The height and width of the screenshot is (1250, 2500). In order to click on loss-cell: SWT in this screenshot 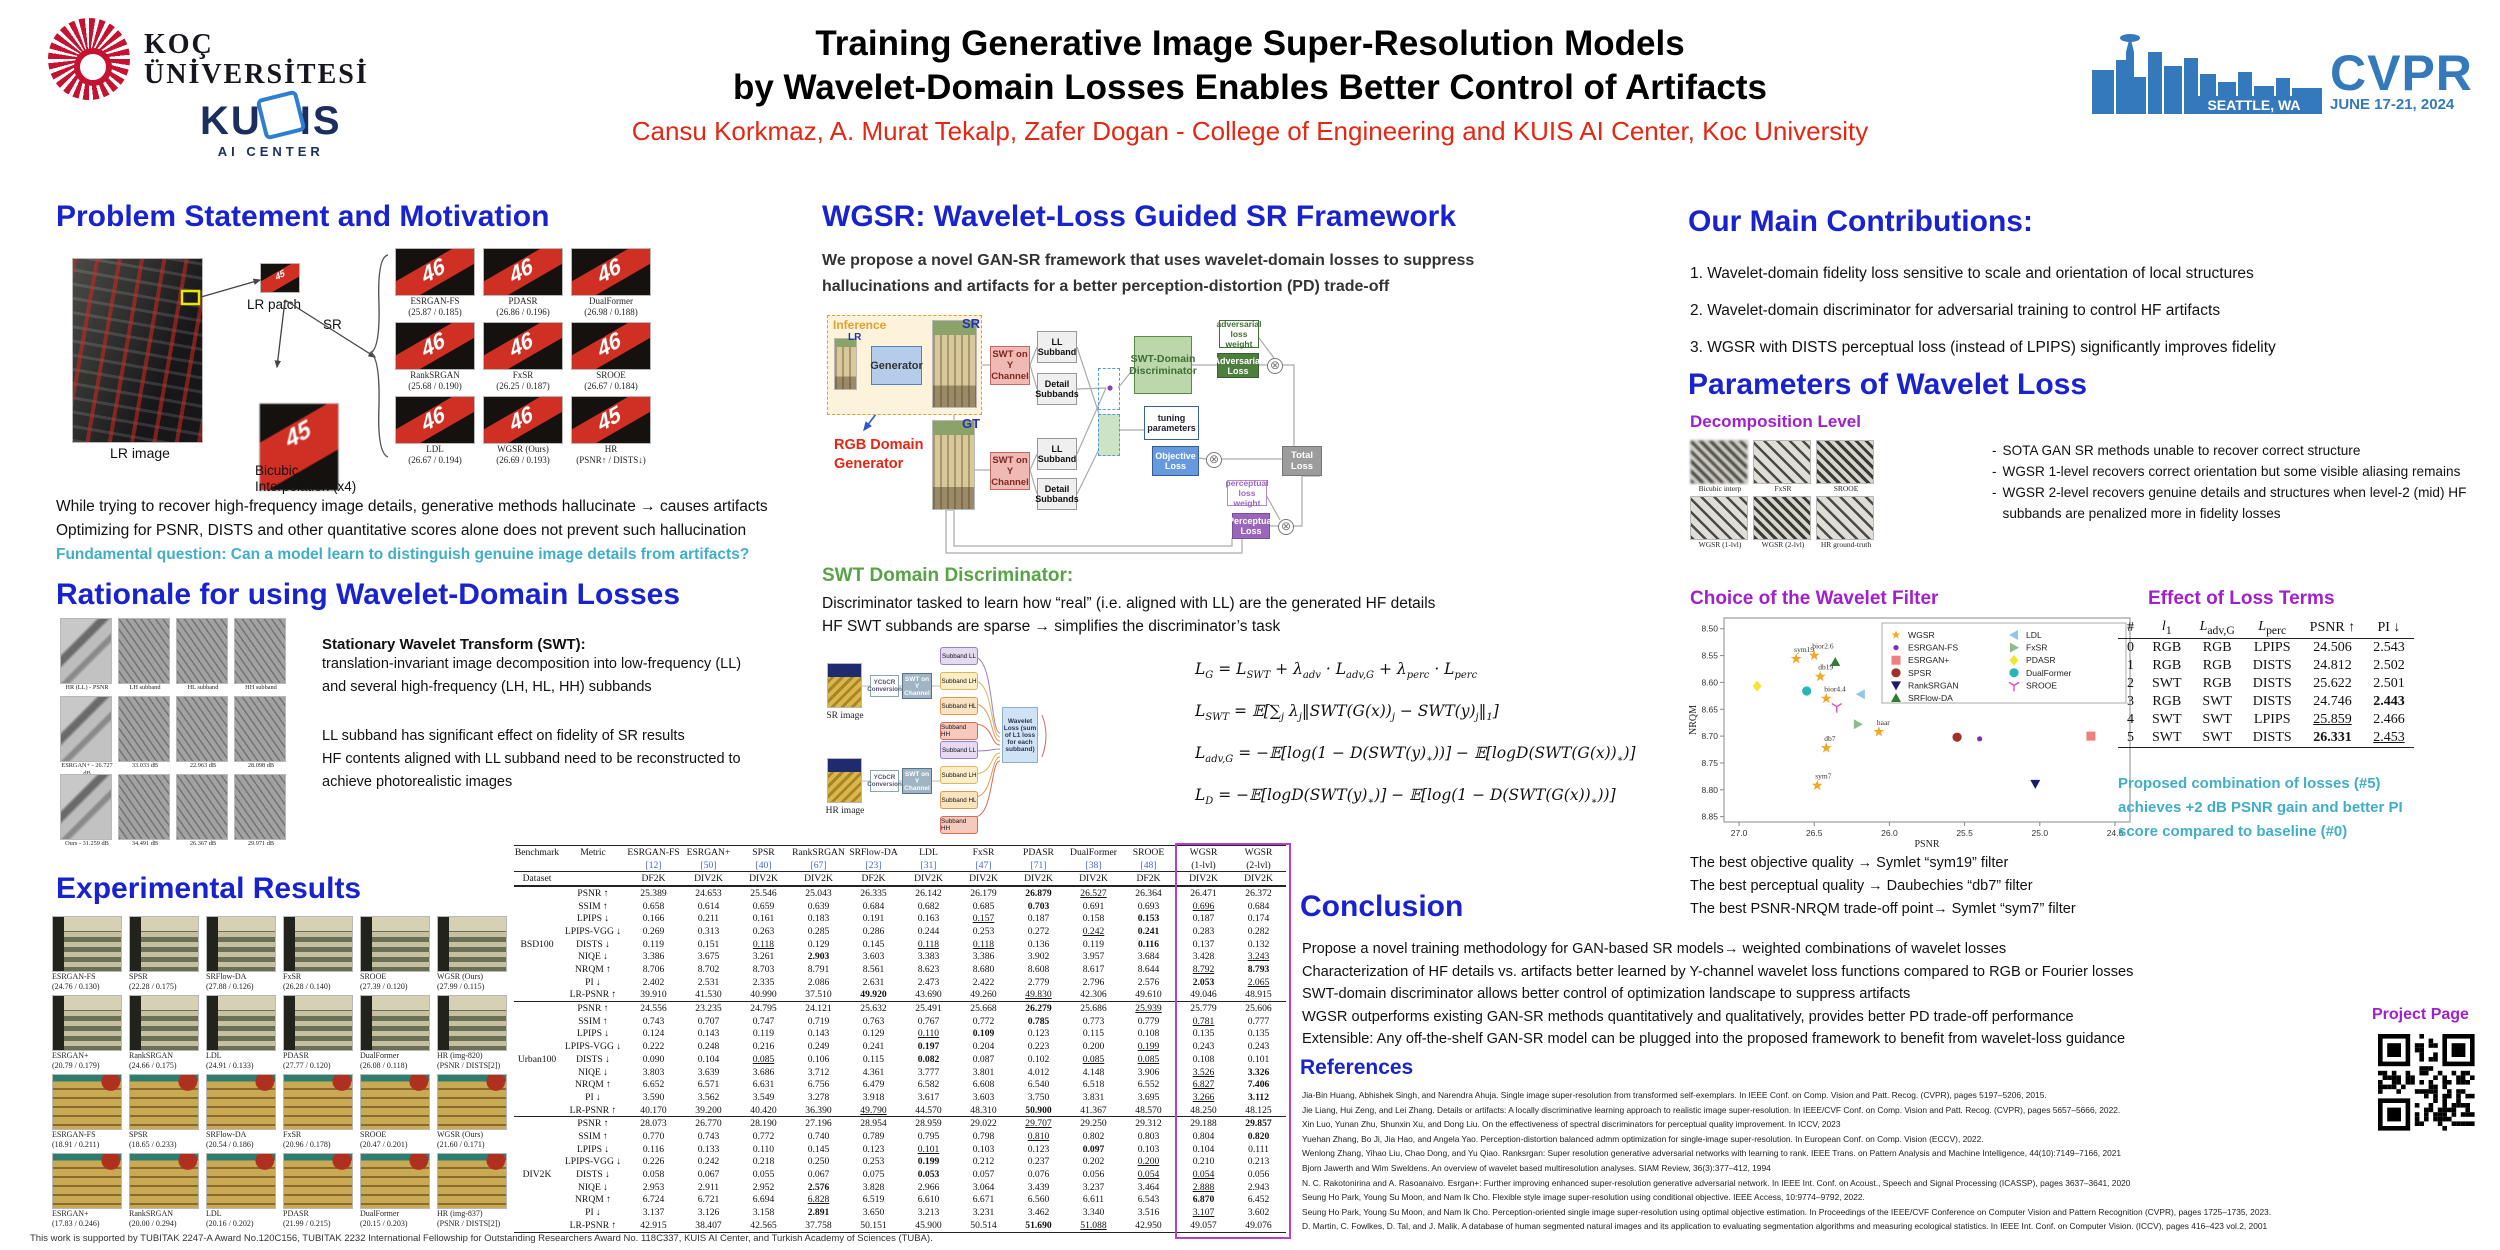, I will do `click(2167, 738)`.